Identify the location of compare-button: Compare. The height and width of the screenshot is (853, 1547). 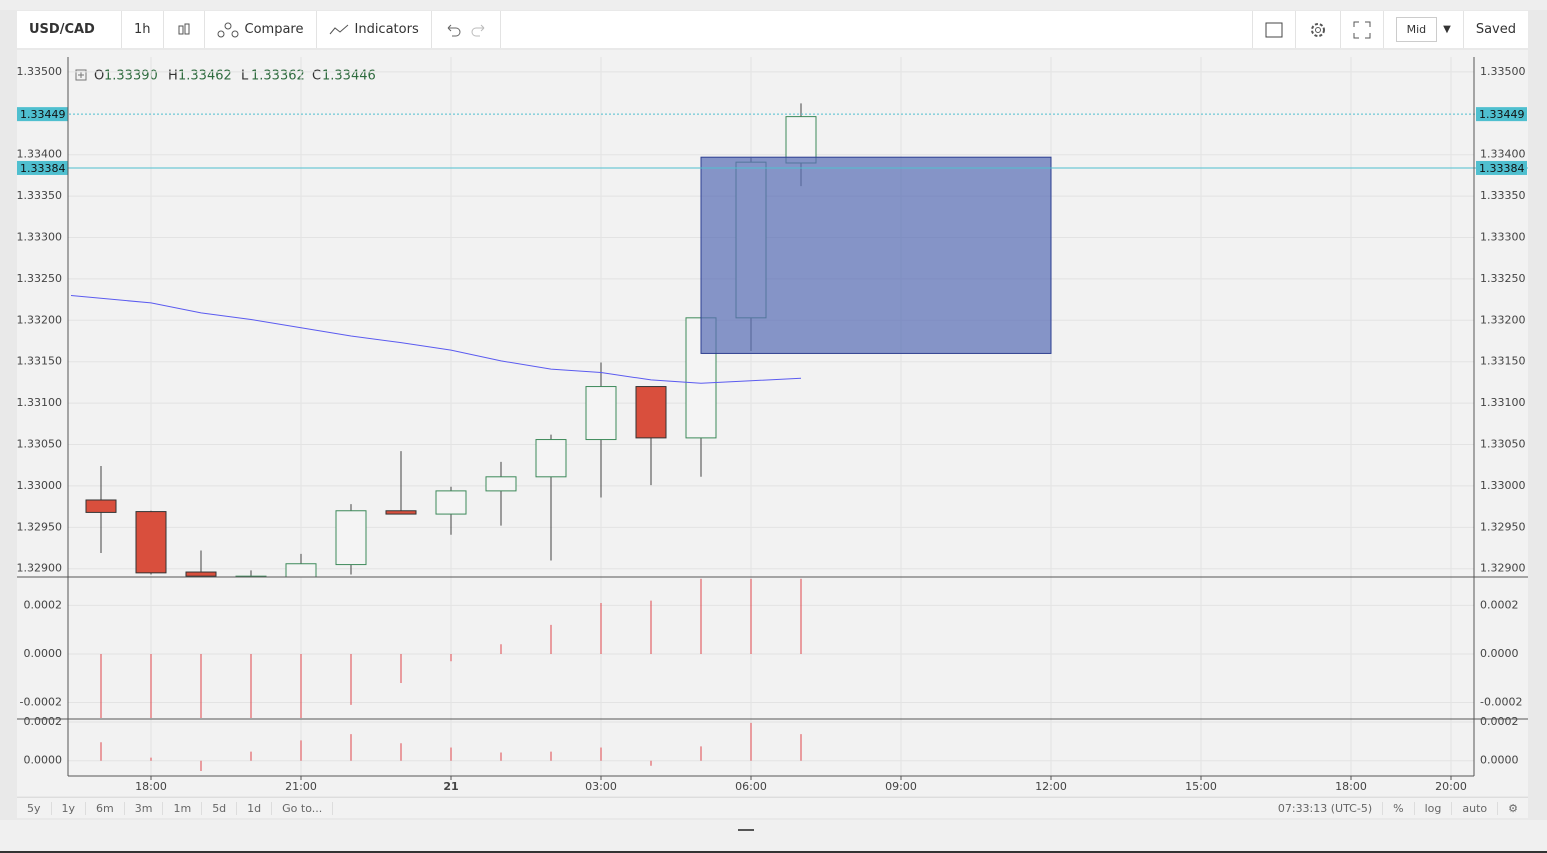
(261, 29).